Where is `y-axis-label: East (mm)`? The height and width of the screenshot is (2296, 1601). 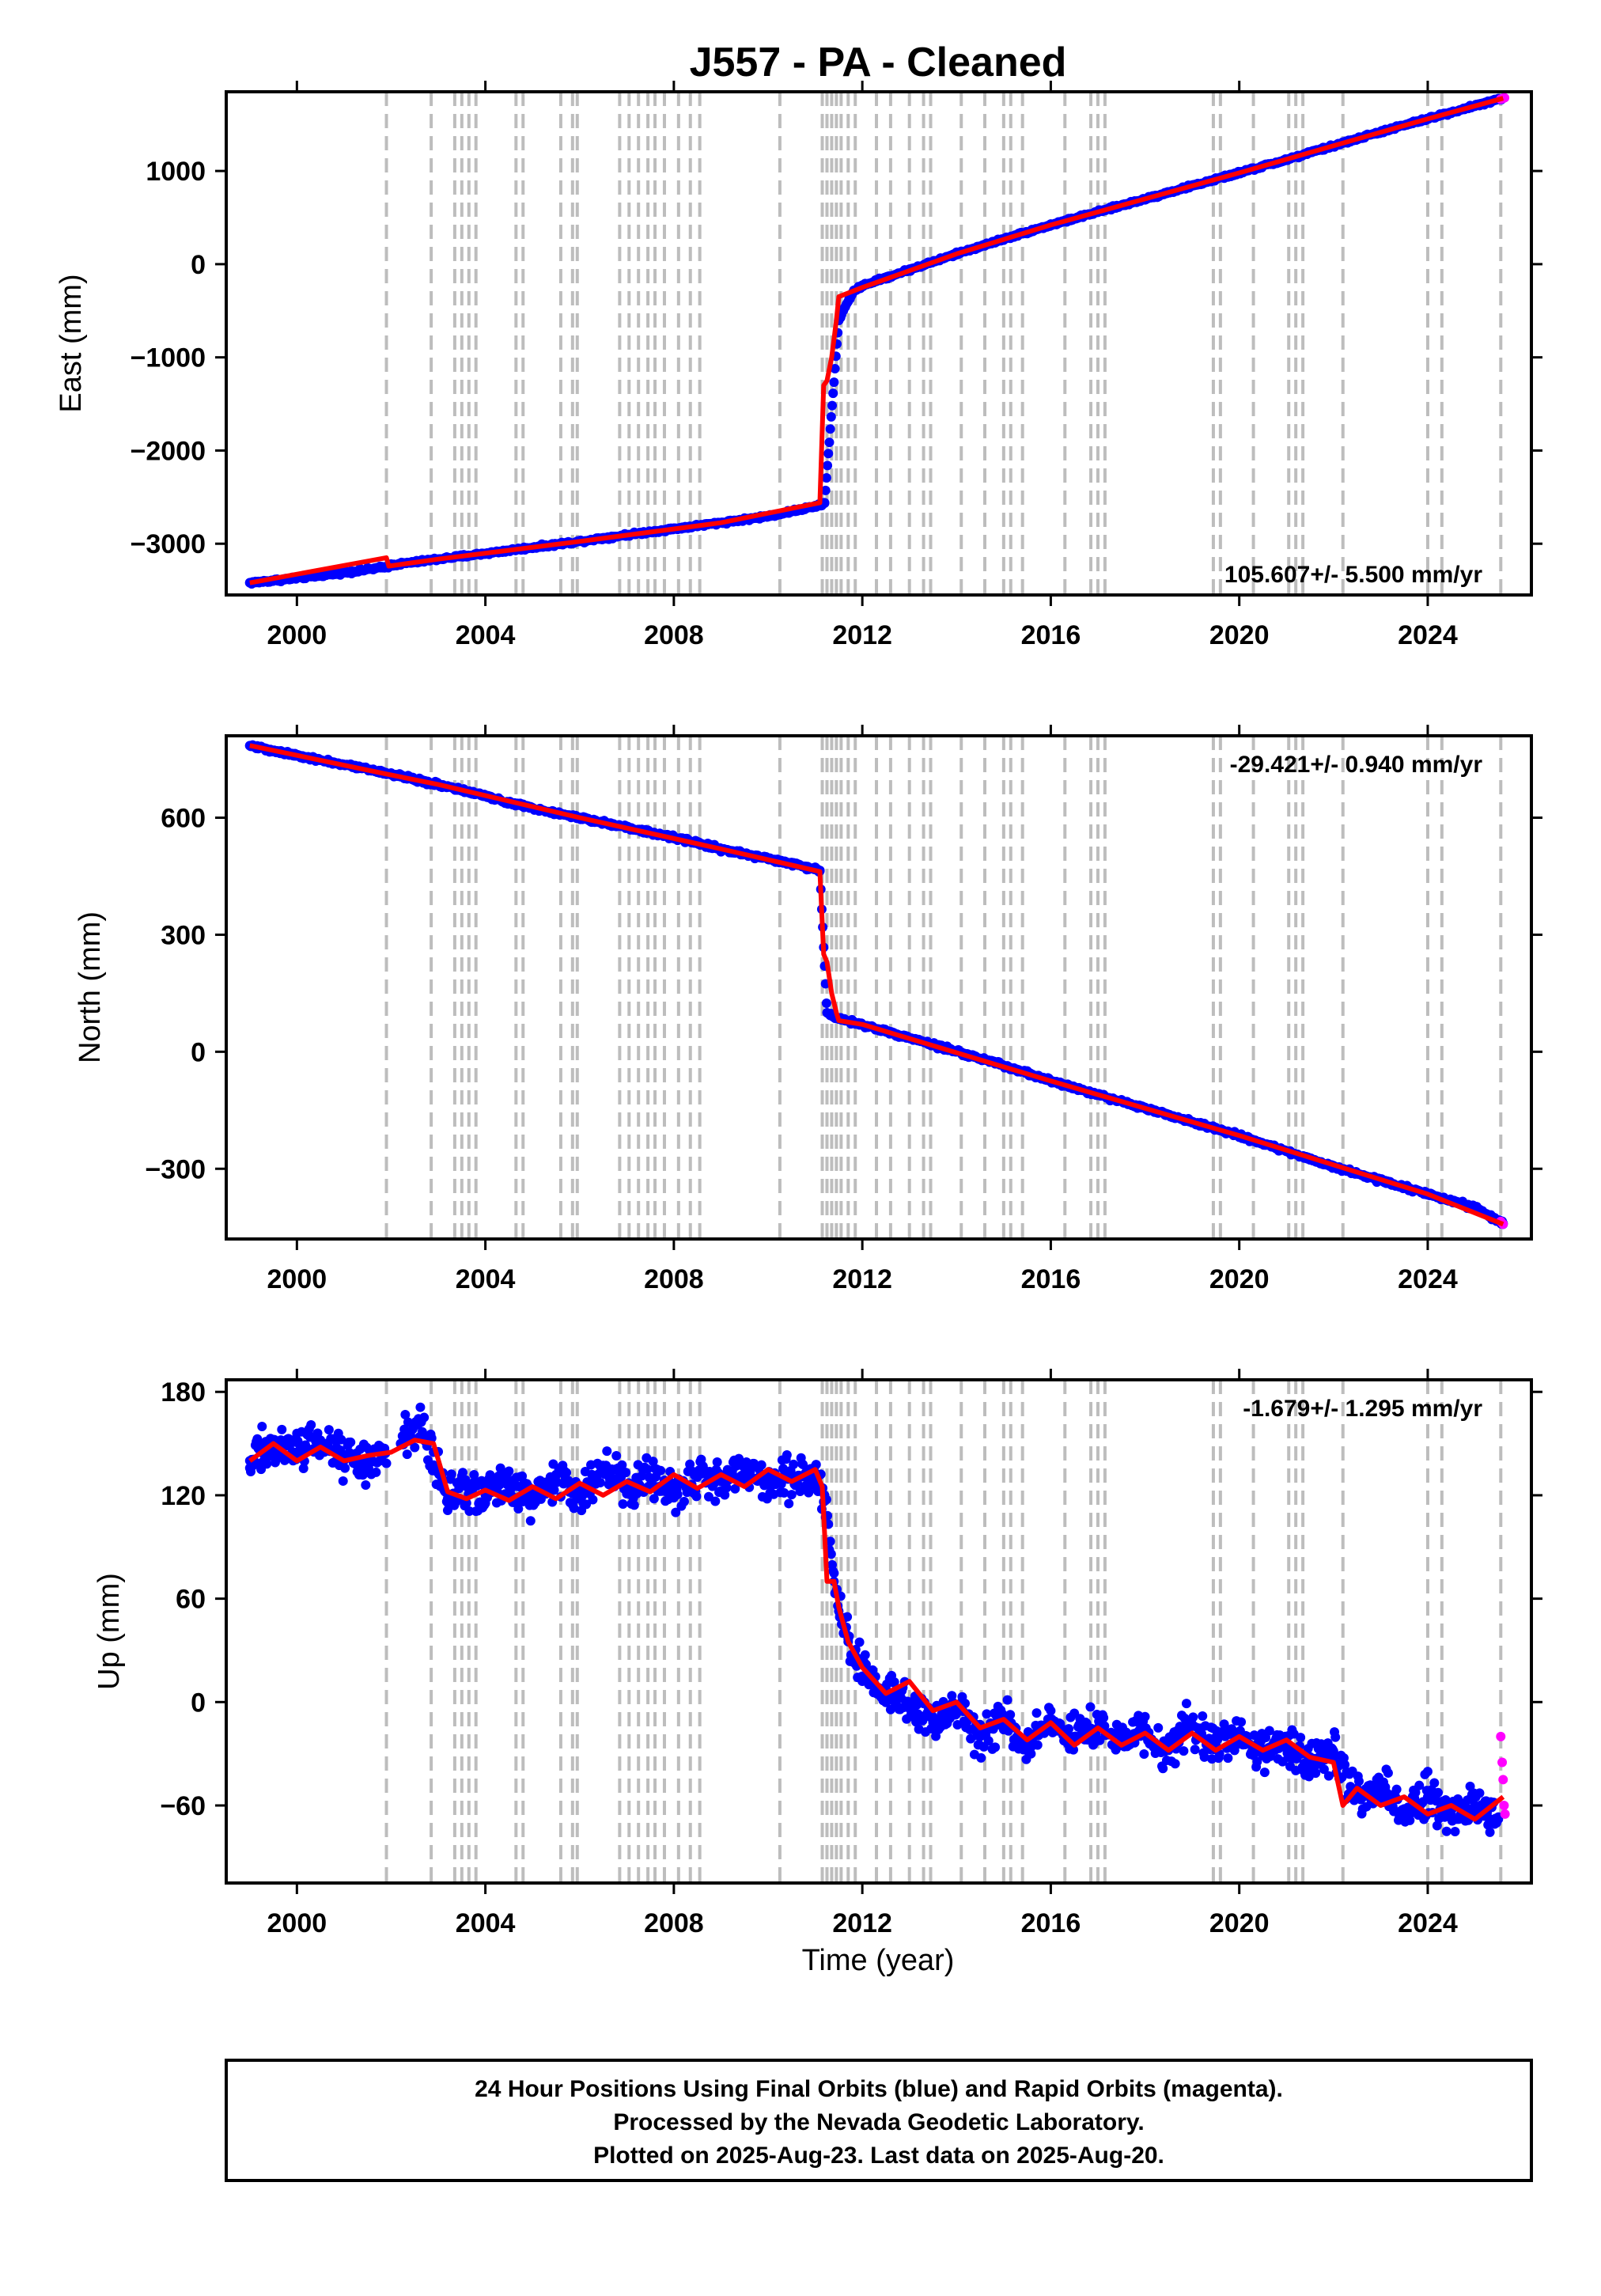 y-axis-label: East (mm) is located at coordinates (71, 343).